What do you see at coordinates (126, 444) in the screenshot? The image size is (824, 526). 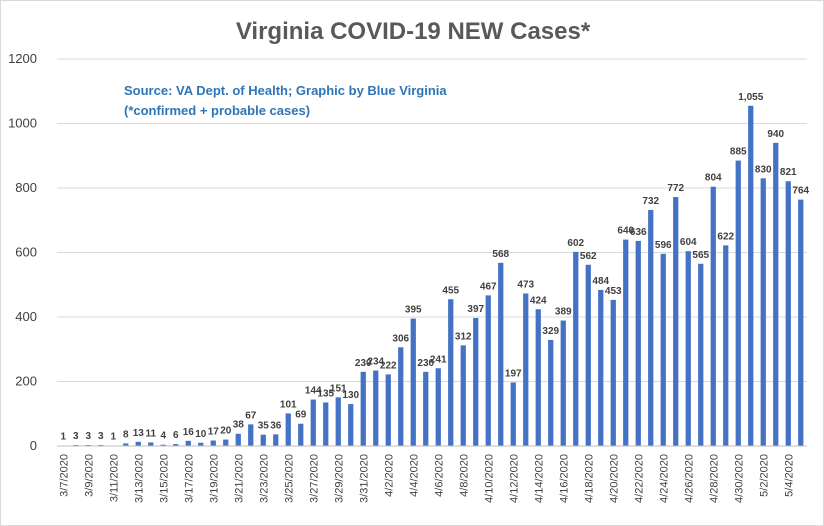 I see `bar-3/12/2020` at bounding box center [126, 444].